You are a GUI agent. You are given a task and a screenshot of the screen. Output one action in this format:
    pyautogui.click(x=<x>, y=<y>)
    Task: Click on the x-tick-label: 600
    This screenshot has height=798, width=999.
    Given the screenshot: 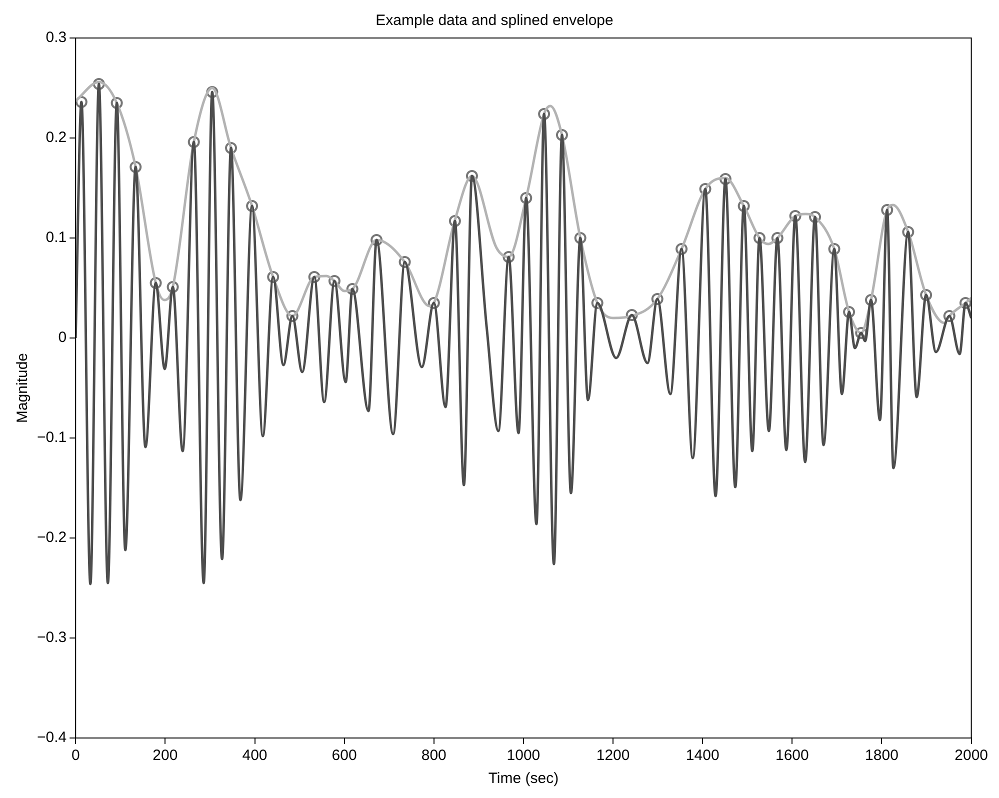 What is the action you would take?
    pyautogui.click(x=344, y=755)
    